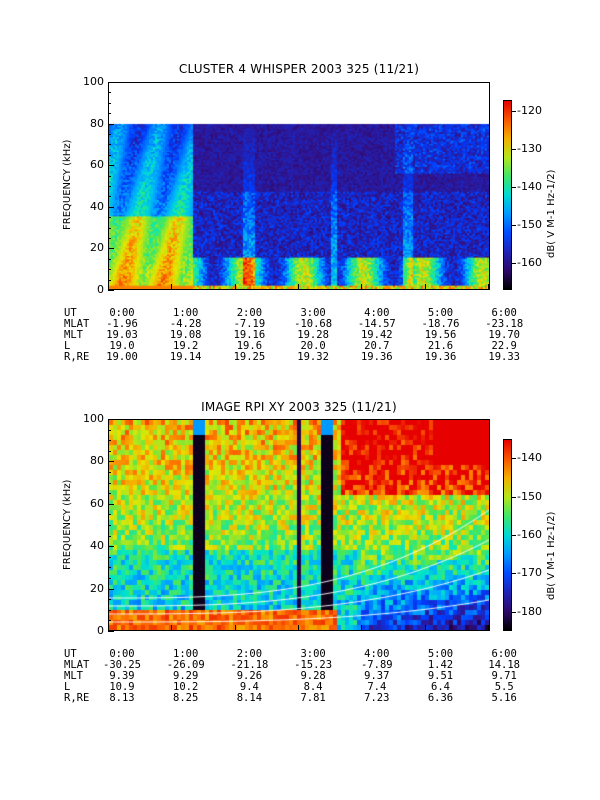  I want to click on ephemeris-value: 19.14, so click(185, 357).